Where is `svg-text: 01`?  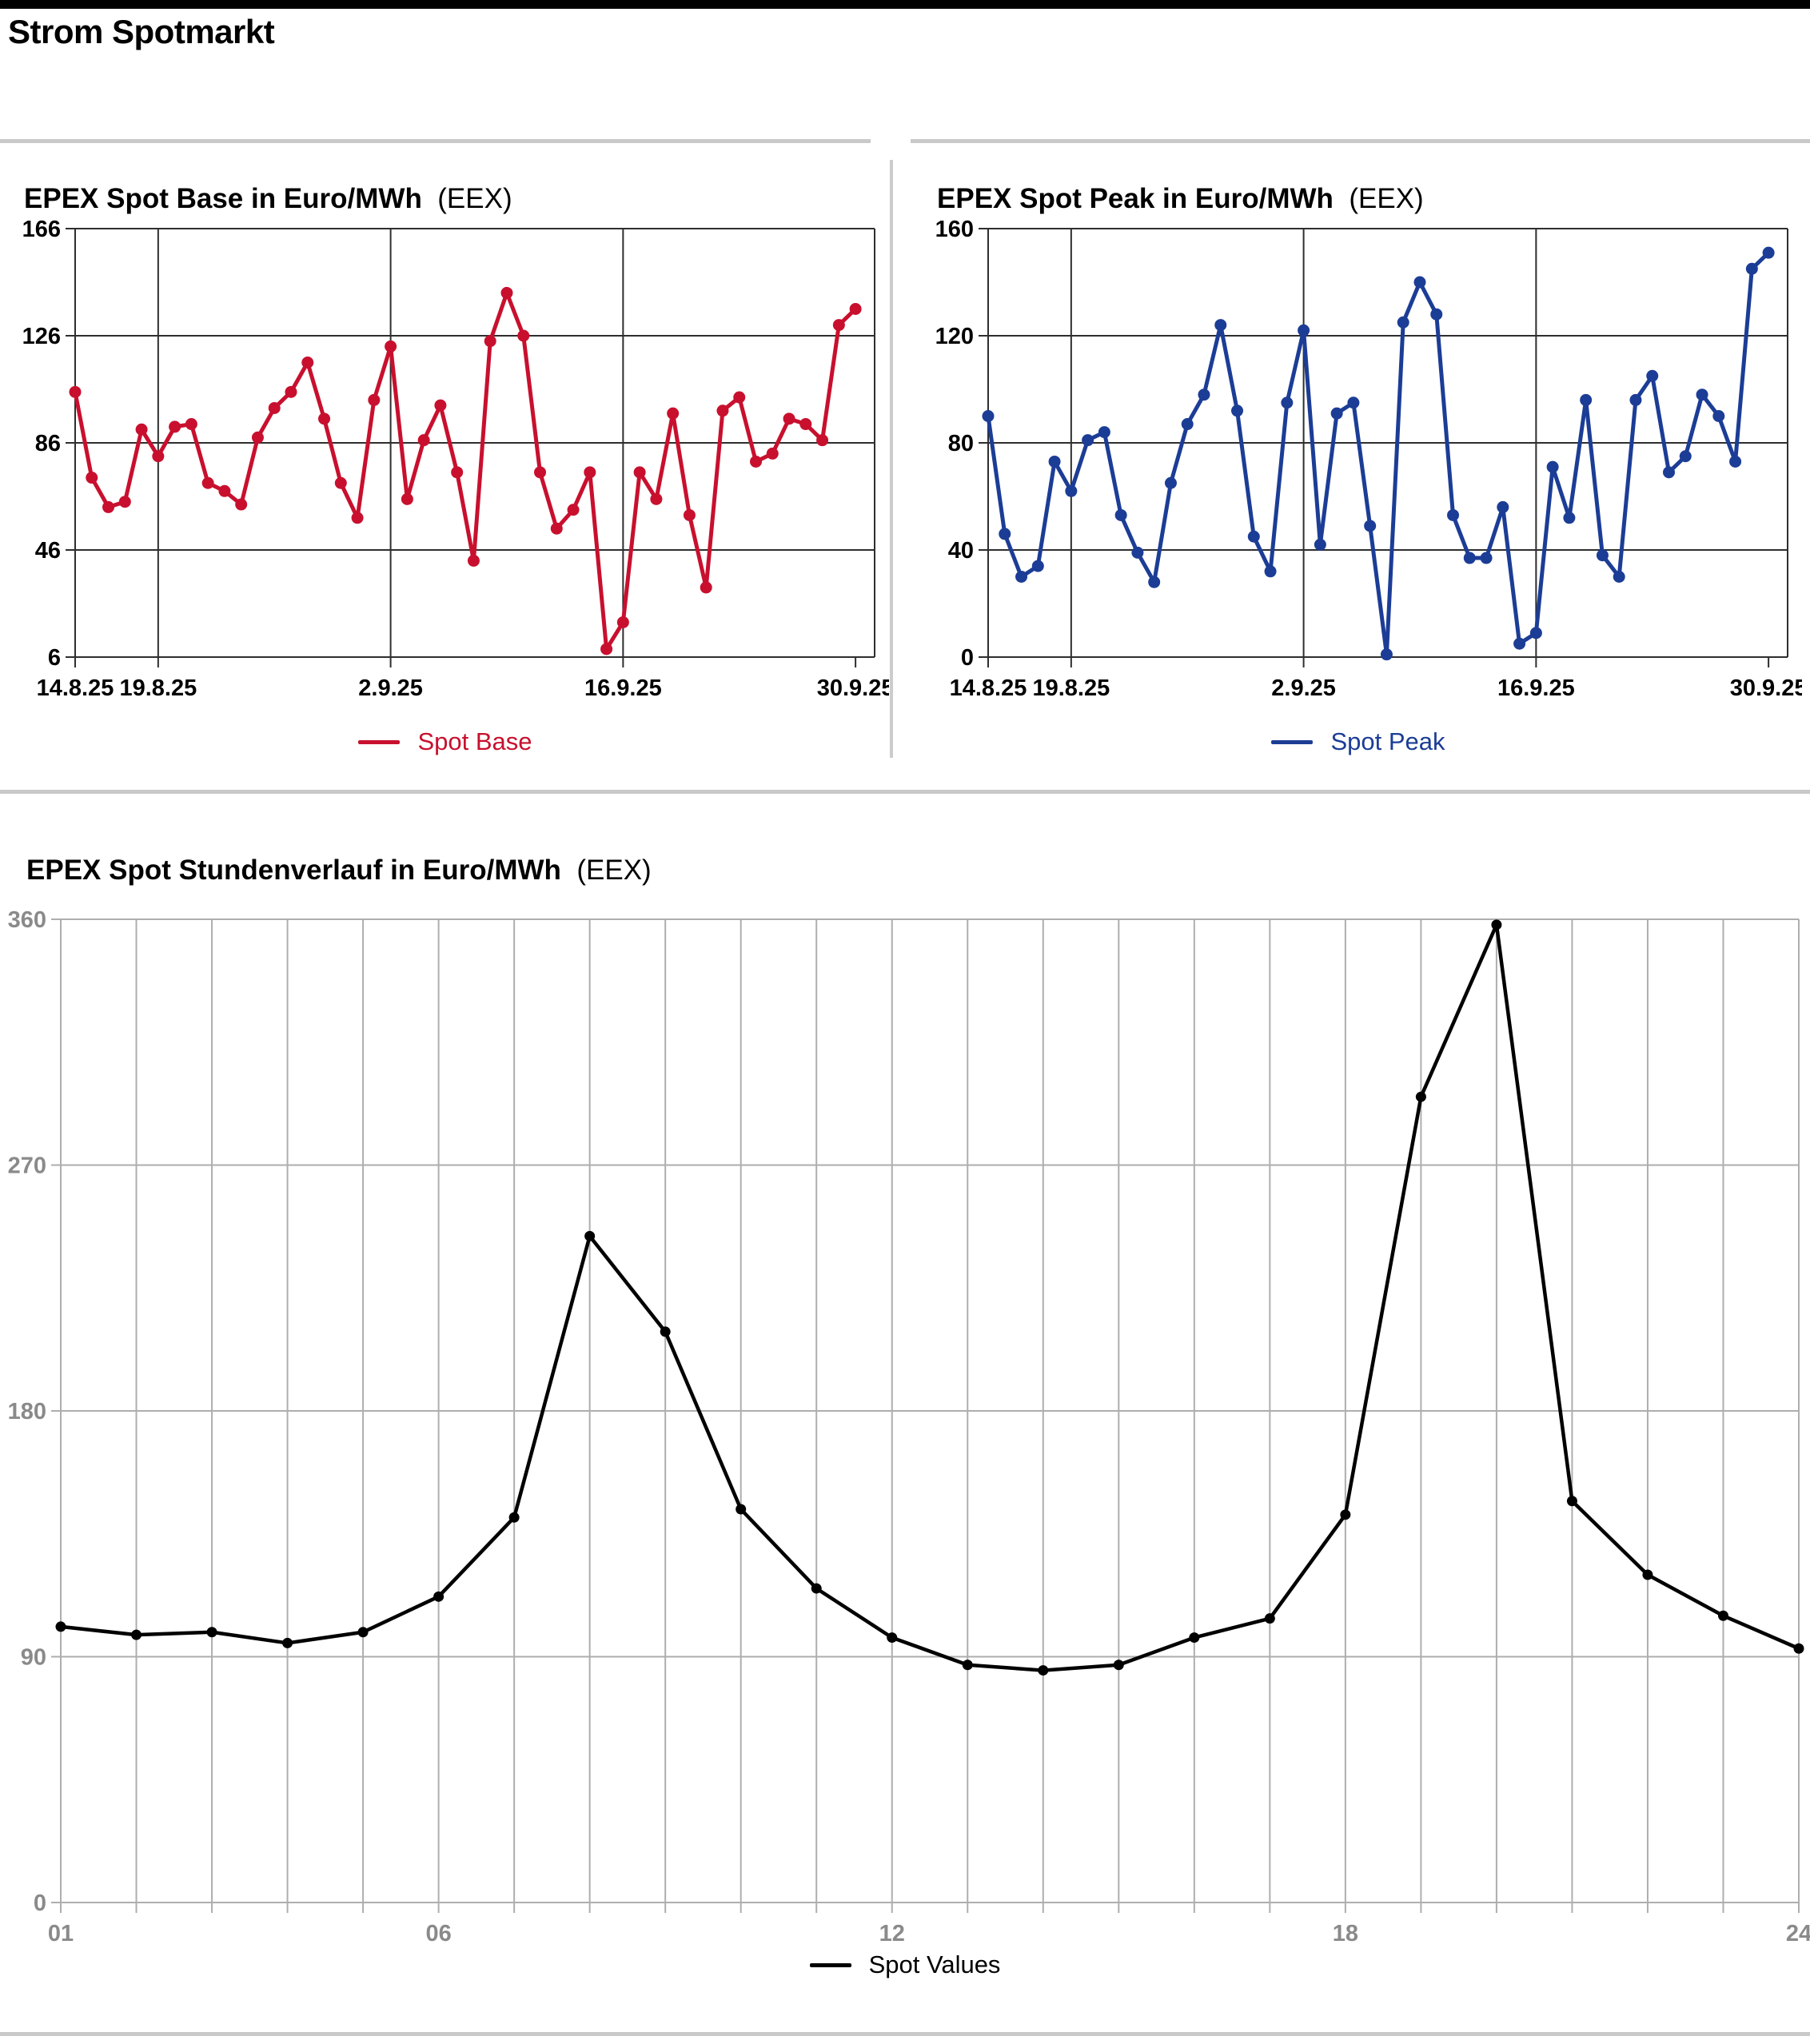
svg-text: 01 is located at coordinates (61, 1933).